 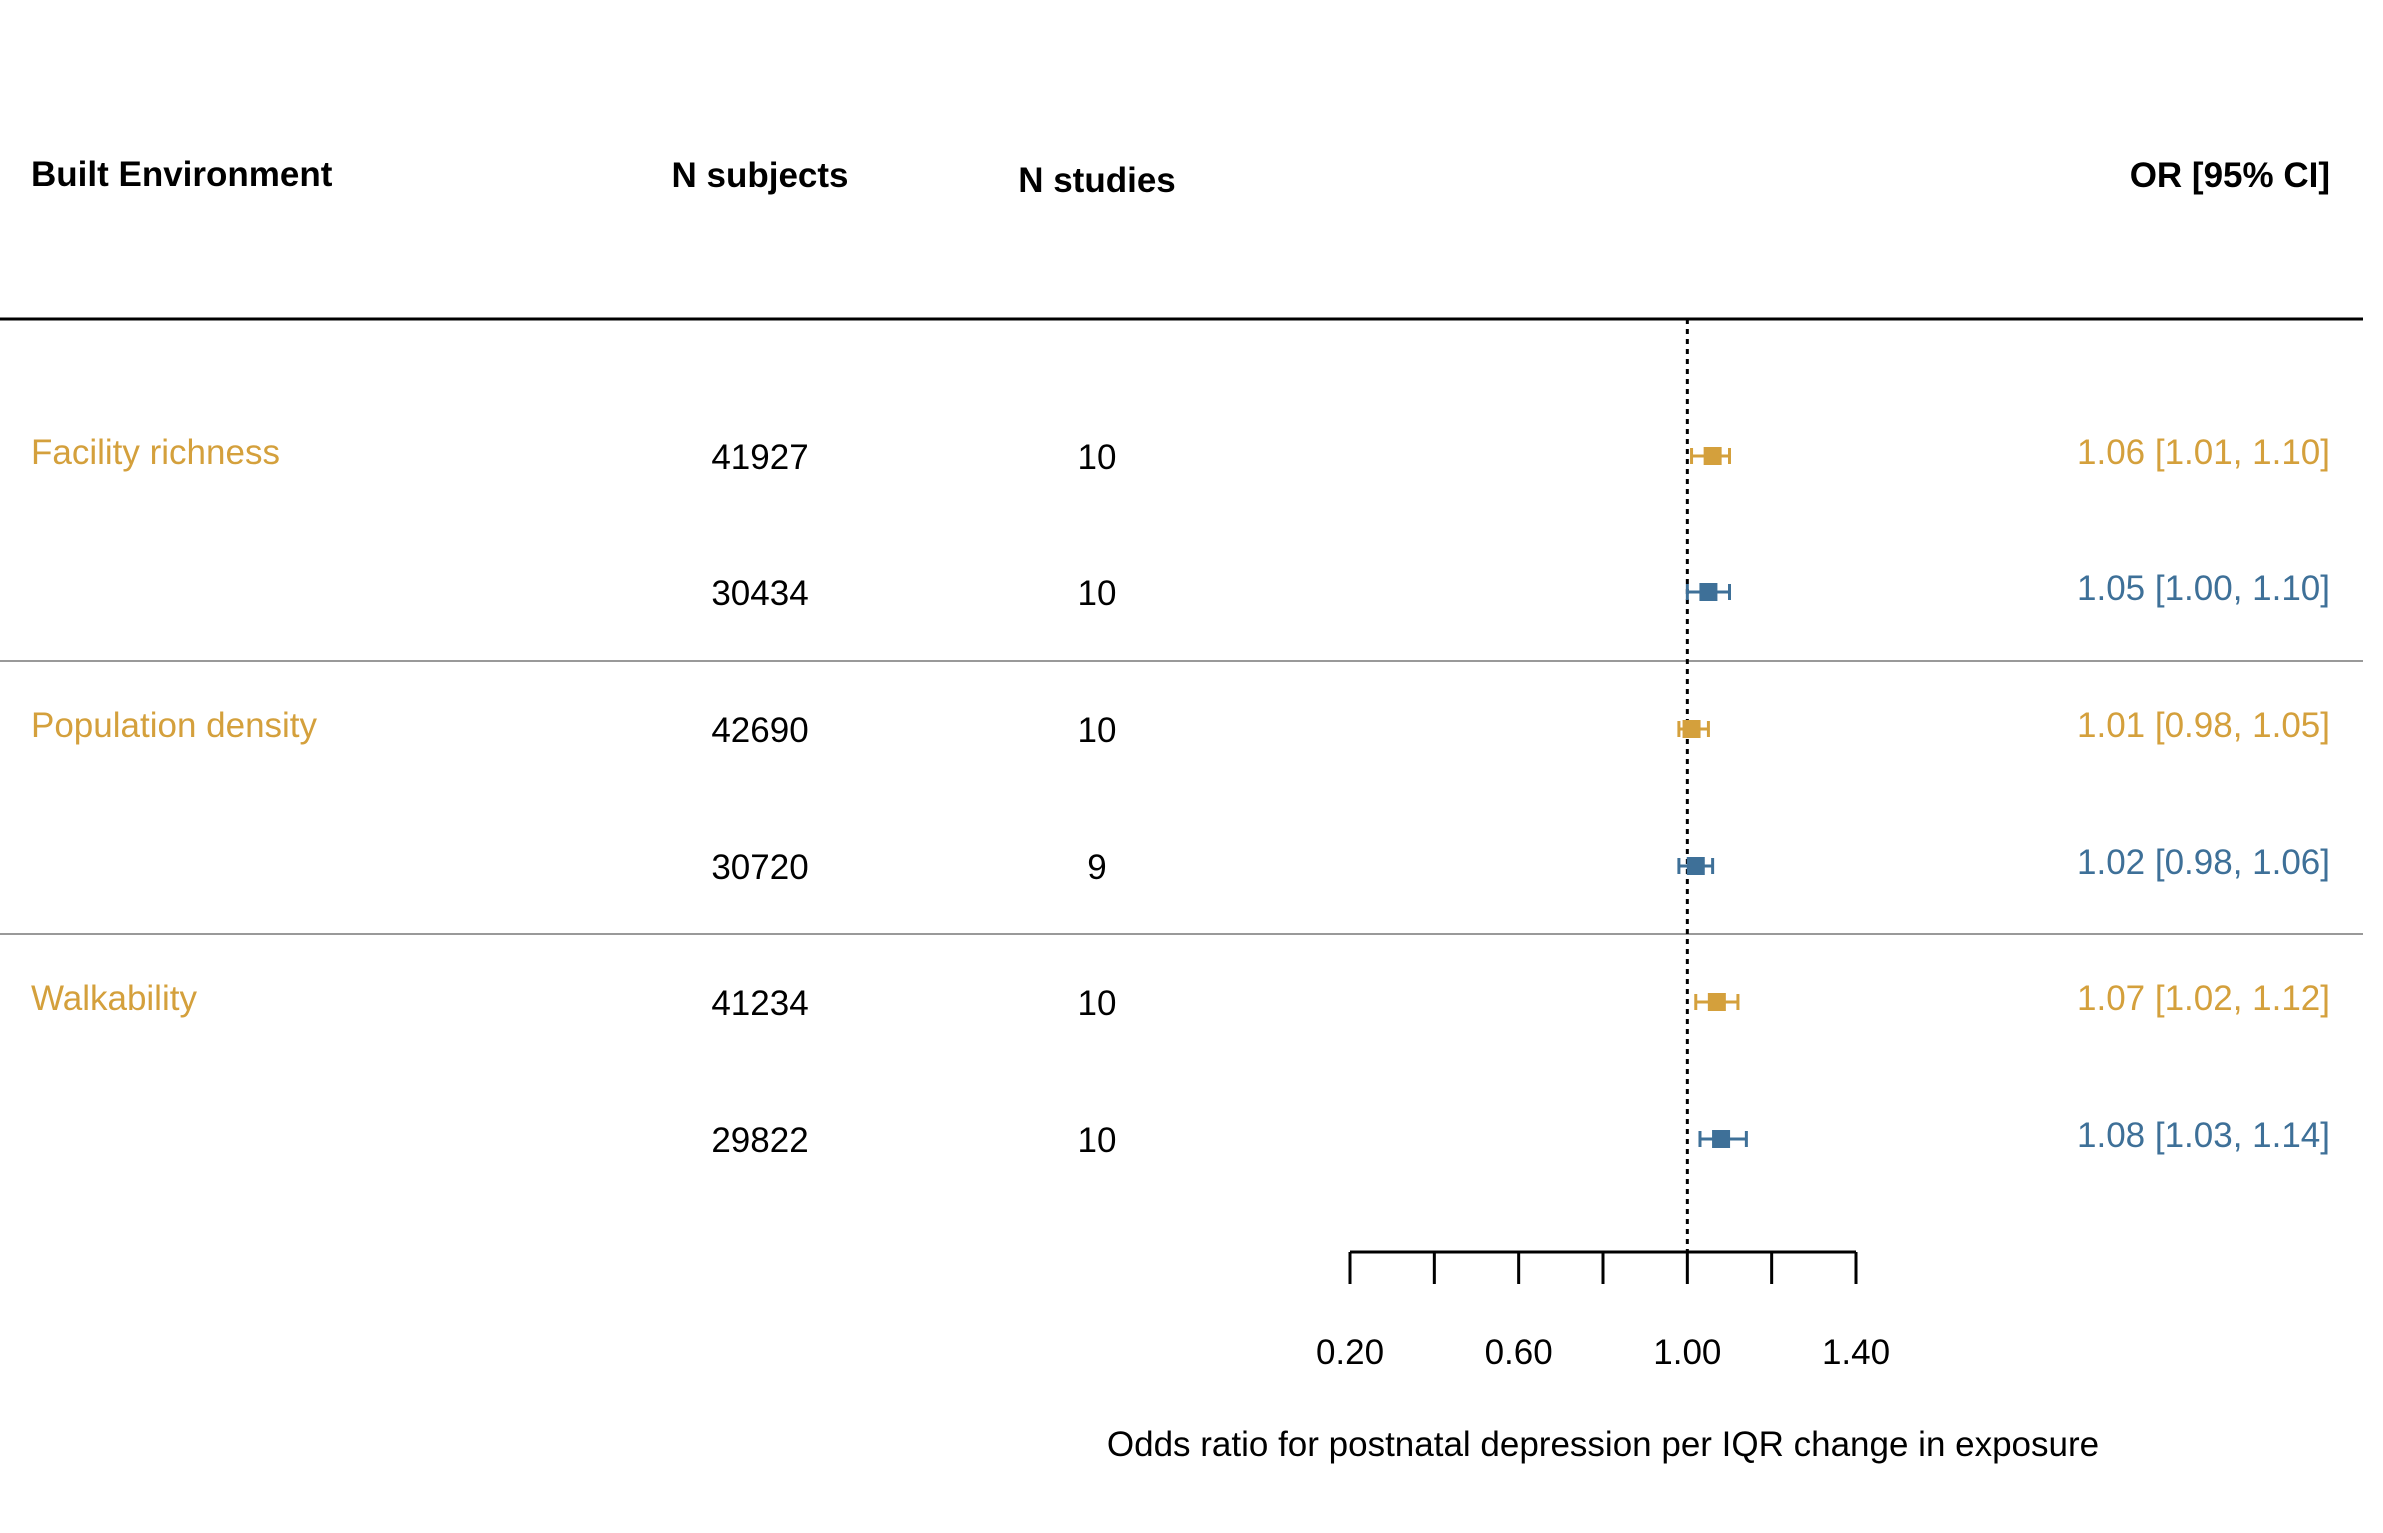 What do you see at coordinates (1097, 180) in the screenshot?
I see `header-n-studies: N studies` at bounding box center [1097, 180].